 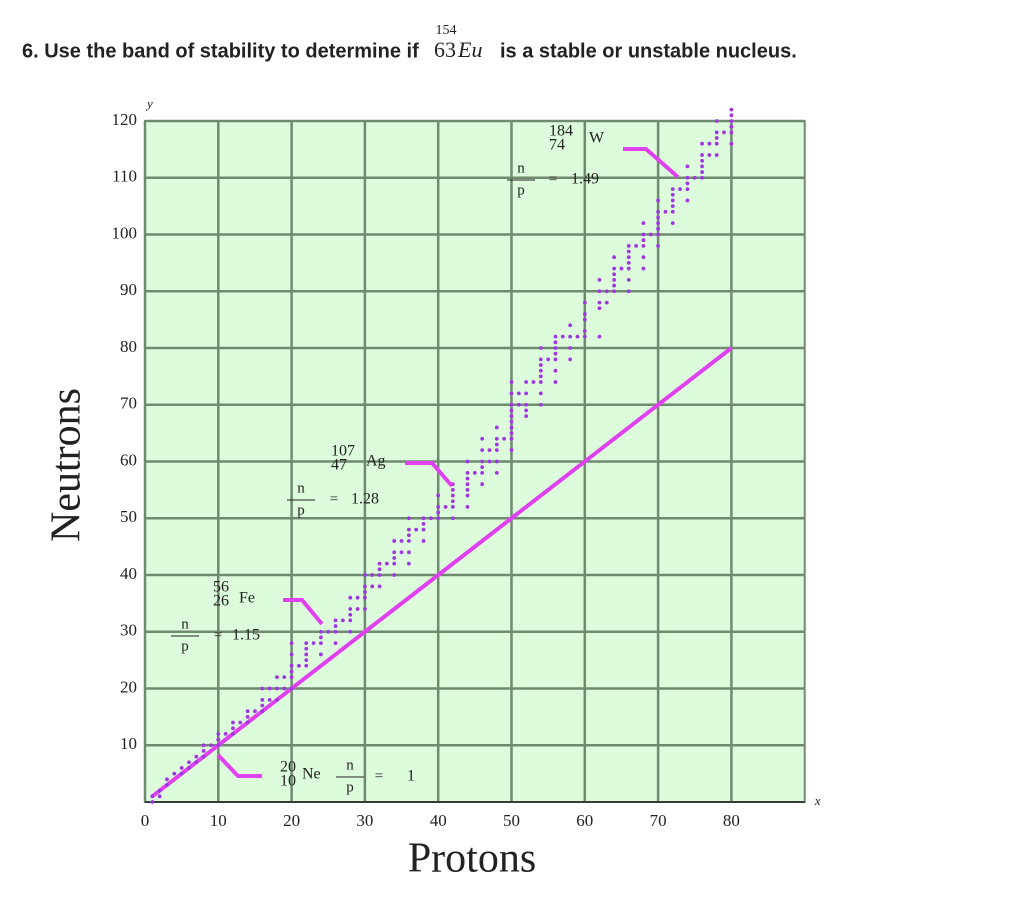 What do you see at coordinates (128, 743) in the screenshot?
I see `y-tick-label: 10` at bounding box center [128, 743].